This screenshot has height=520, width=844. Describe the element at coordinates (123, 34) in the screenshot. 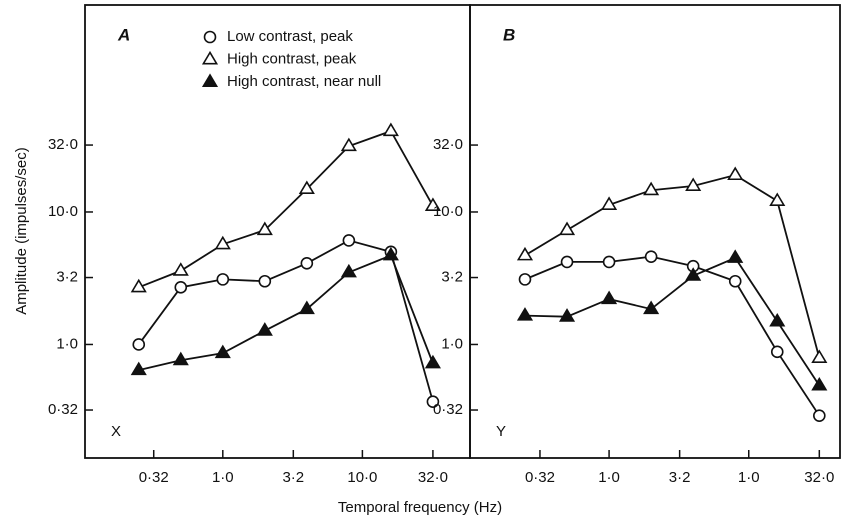

I see `panel-label: A` at that location.